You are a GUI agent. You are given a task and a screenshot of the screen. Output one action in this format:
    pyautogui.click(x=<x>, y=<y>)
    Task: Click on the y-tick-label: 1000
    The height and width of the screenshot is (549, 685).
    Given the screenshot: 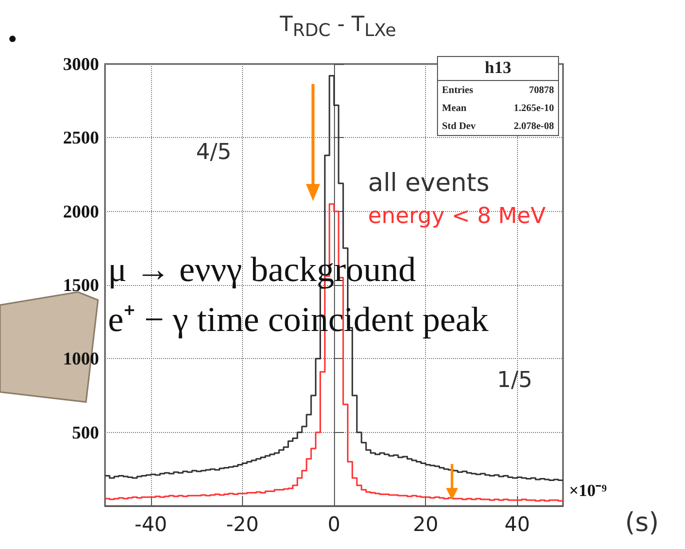 What is the action you would take?
    pyautogui.click(x=81, y=358)
    